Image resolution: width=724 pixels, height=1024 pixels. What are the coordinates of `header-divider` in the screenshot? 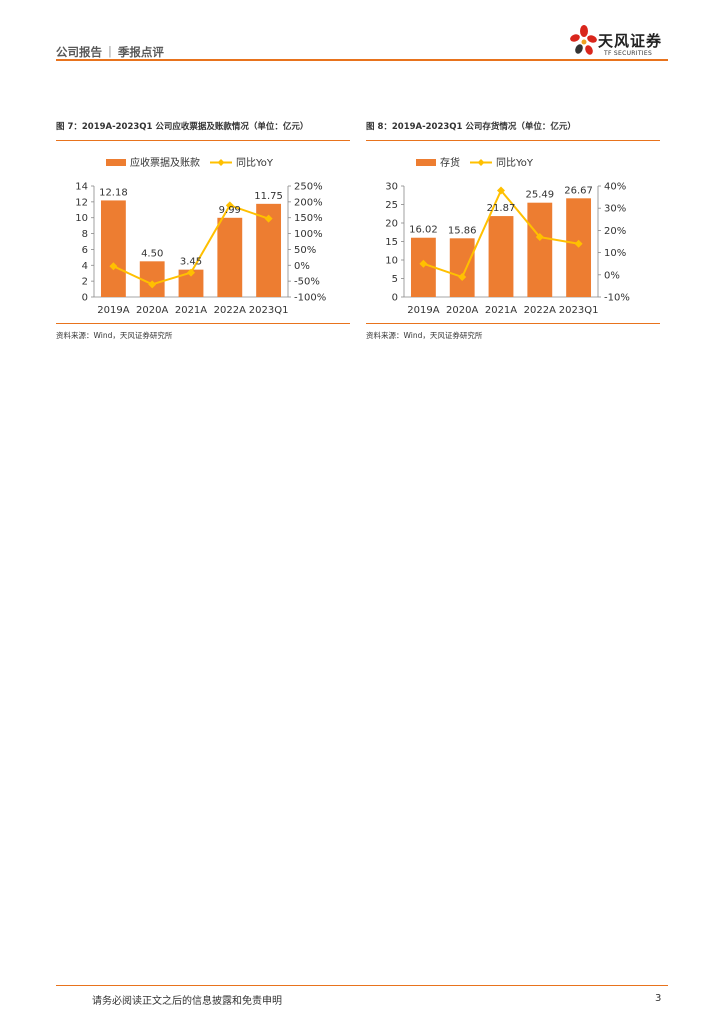 It's located at (362, 60).